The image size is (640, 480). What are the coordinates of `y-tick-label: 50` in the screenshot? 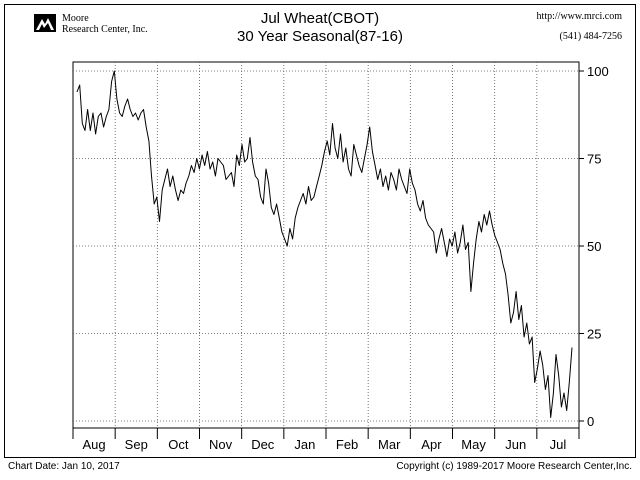 It's located at (594, 246).